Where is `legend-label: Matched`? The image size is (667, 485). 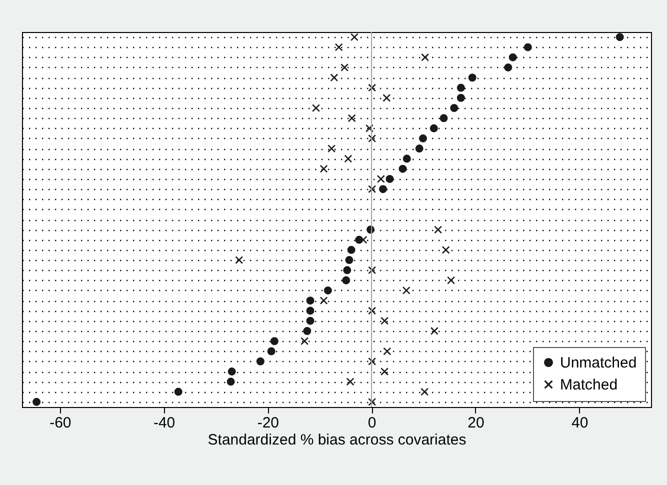
legend-label: Matched is located at coordinates (589, 385).